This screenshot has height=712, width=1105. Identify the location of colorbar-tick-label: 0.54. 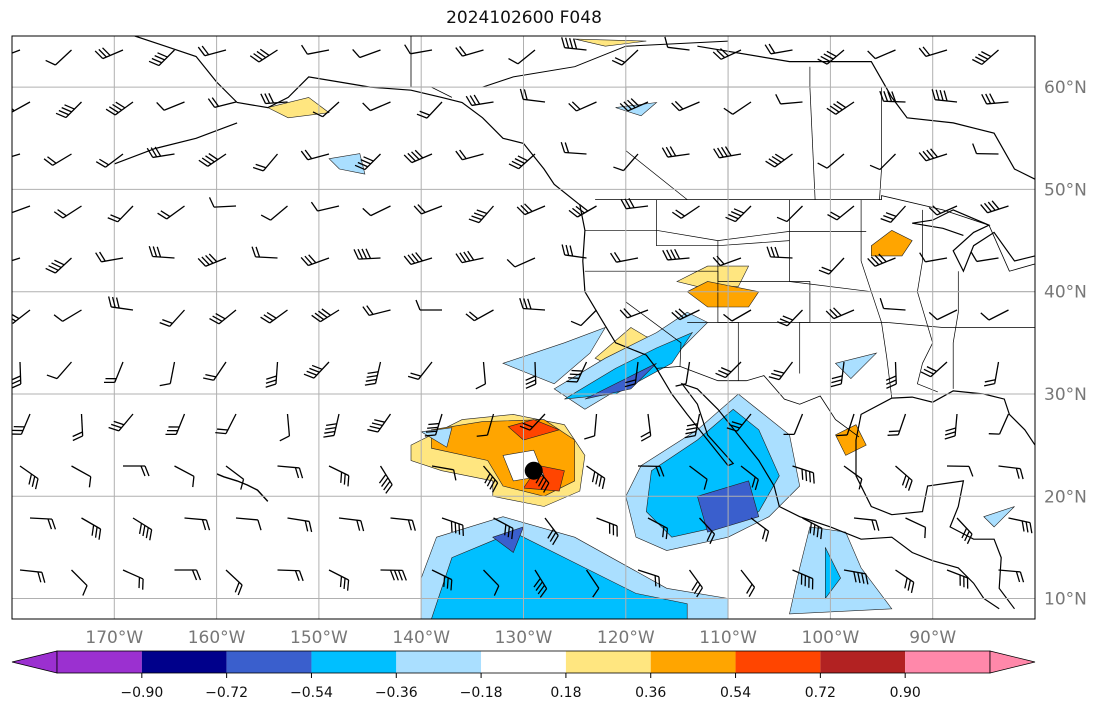
(735, 693).